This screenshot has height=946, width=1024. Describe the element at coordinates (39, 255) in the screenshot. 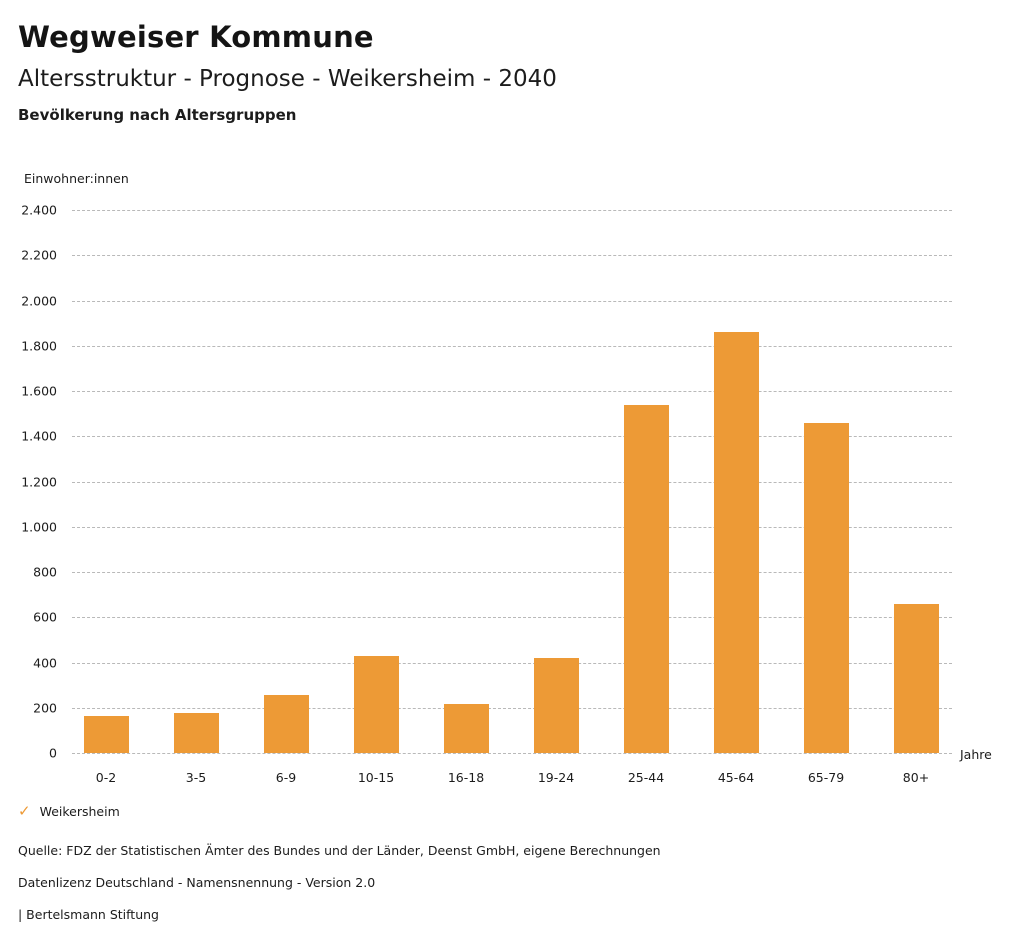

I see `y-axis-tick-label: 2.200` at that location.